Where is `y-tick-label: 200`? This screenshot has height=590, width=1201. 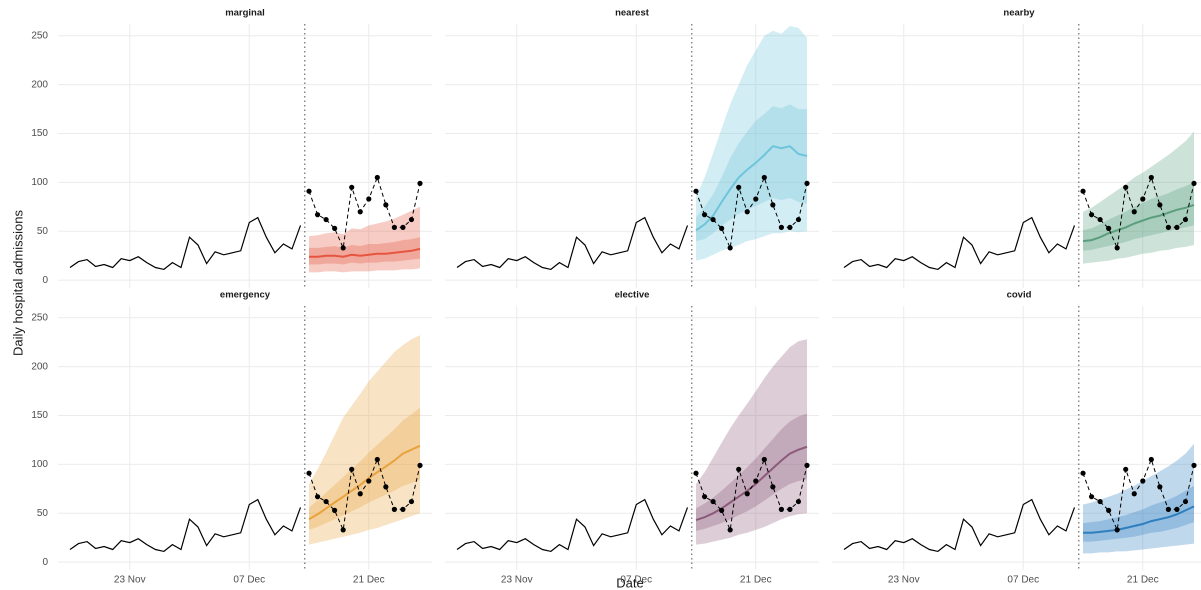 y-tick-label: 200 is located at coordinates (39, 366).